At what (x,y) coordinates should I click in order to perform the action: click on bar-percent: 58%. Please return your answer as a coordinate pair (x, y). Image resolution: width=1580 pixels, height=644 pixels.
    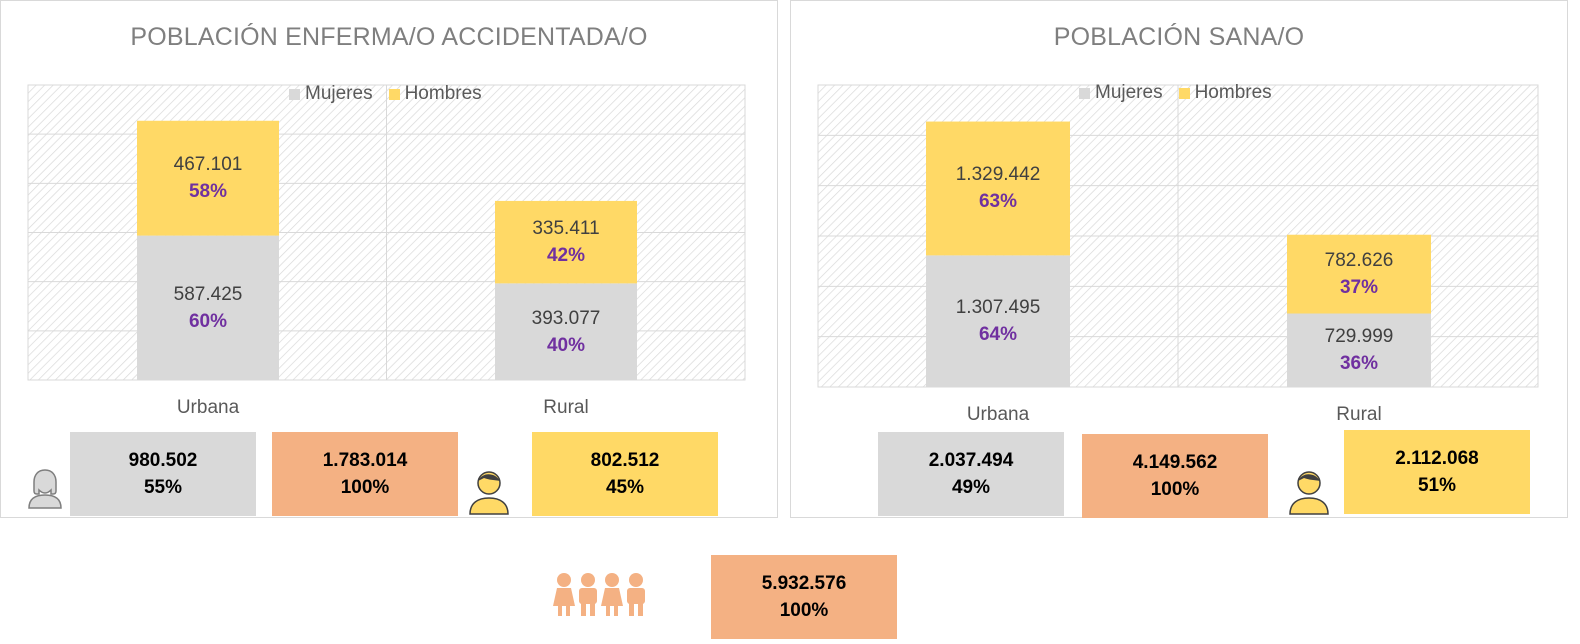
    Looking at the image, I should click on (208, 192).